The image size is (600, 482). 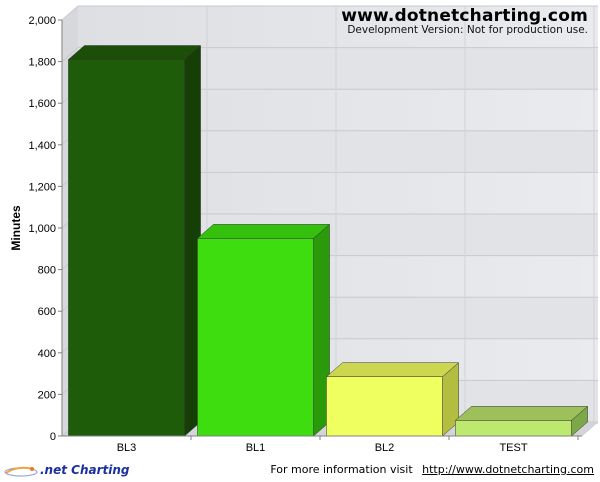 What do you see at coordinates (464, 16) in the screenshot?
I see `watermark-title: www.dotnetcharting.com` at bounding box center [464, 16].